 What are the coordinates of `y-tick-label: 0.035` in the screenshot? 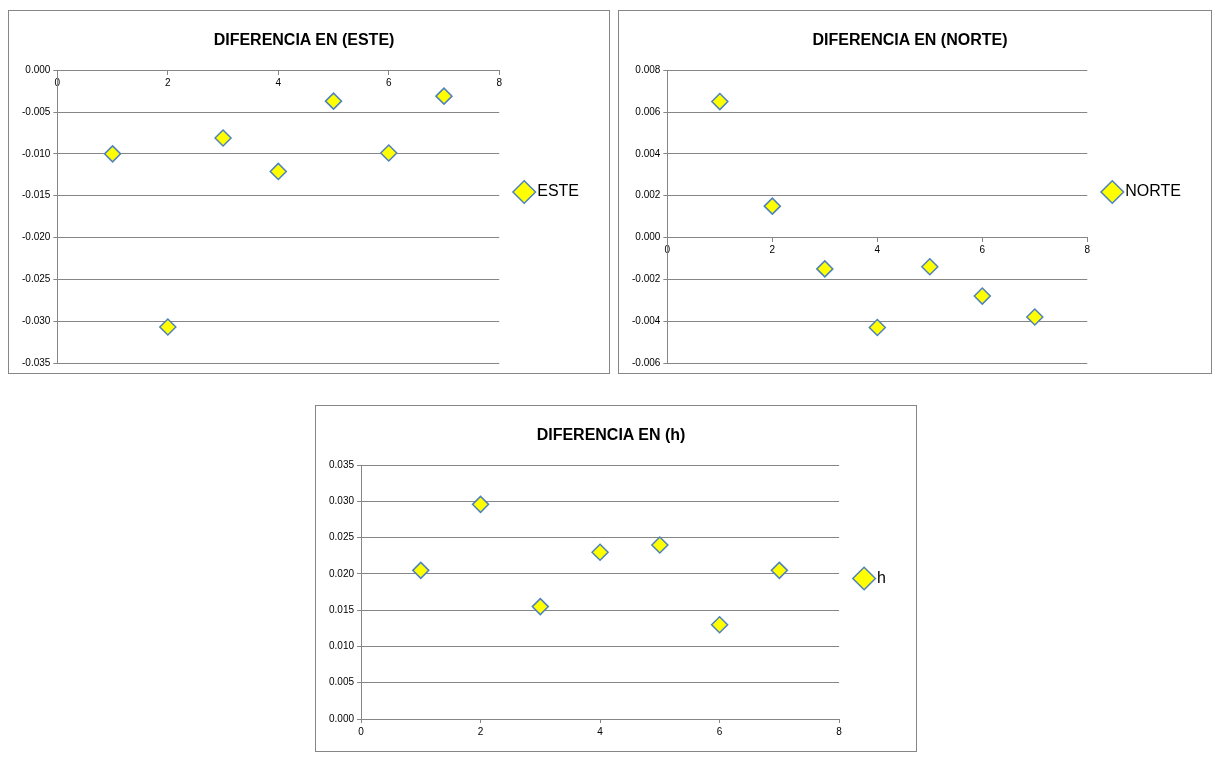 It's located at (341, 464).